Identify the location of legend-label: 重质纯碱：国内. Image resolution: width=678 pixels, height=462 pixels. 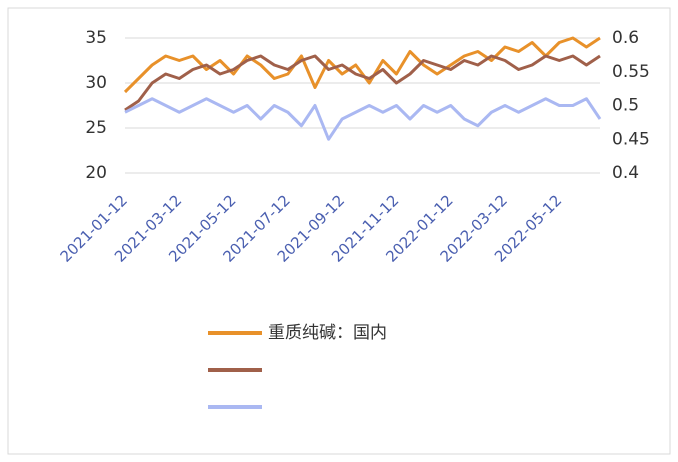
(327, 333).